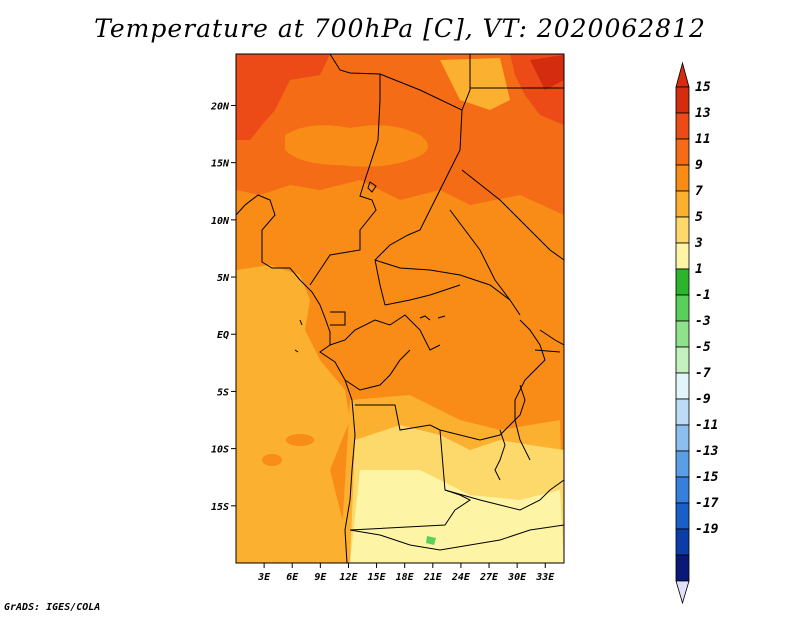  What do you see at coordinates (220, 221) in the screenshot?
I see `y-tick-label: 10N` at bounding box center [220, 221].